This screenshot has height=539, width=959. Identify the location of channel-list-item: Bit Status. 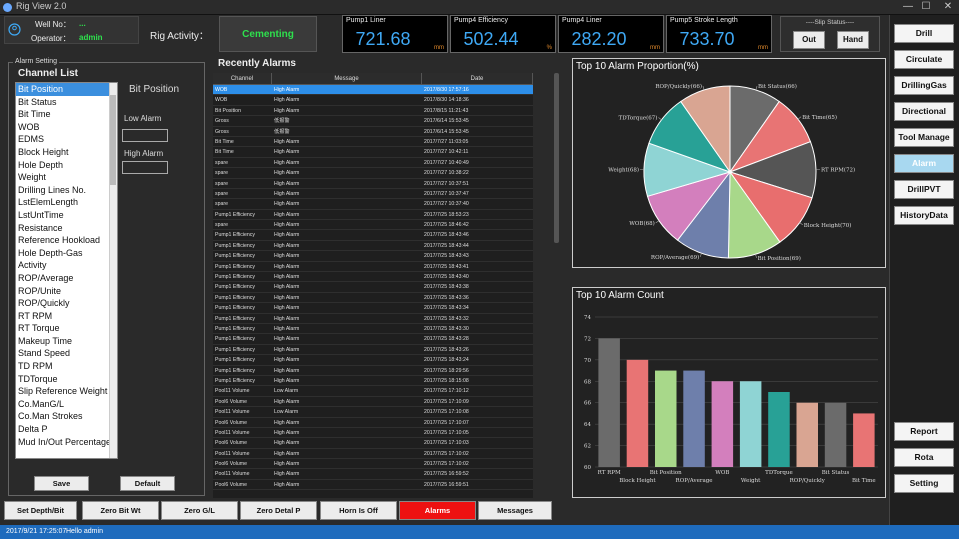
(37, 101).